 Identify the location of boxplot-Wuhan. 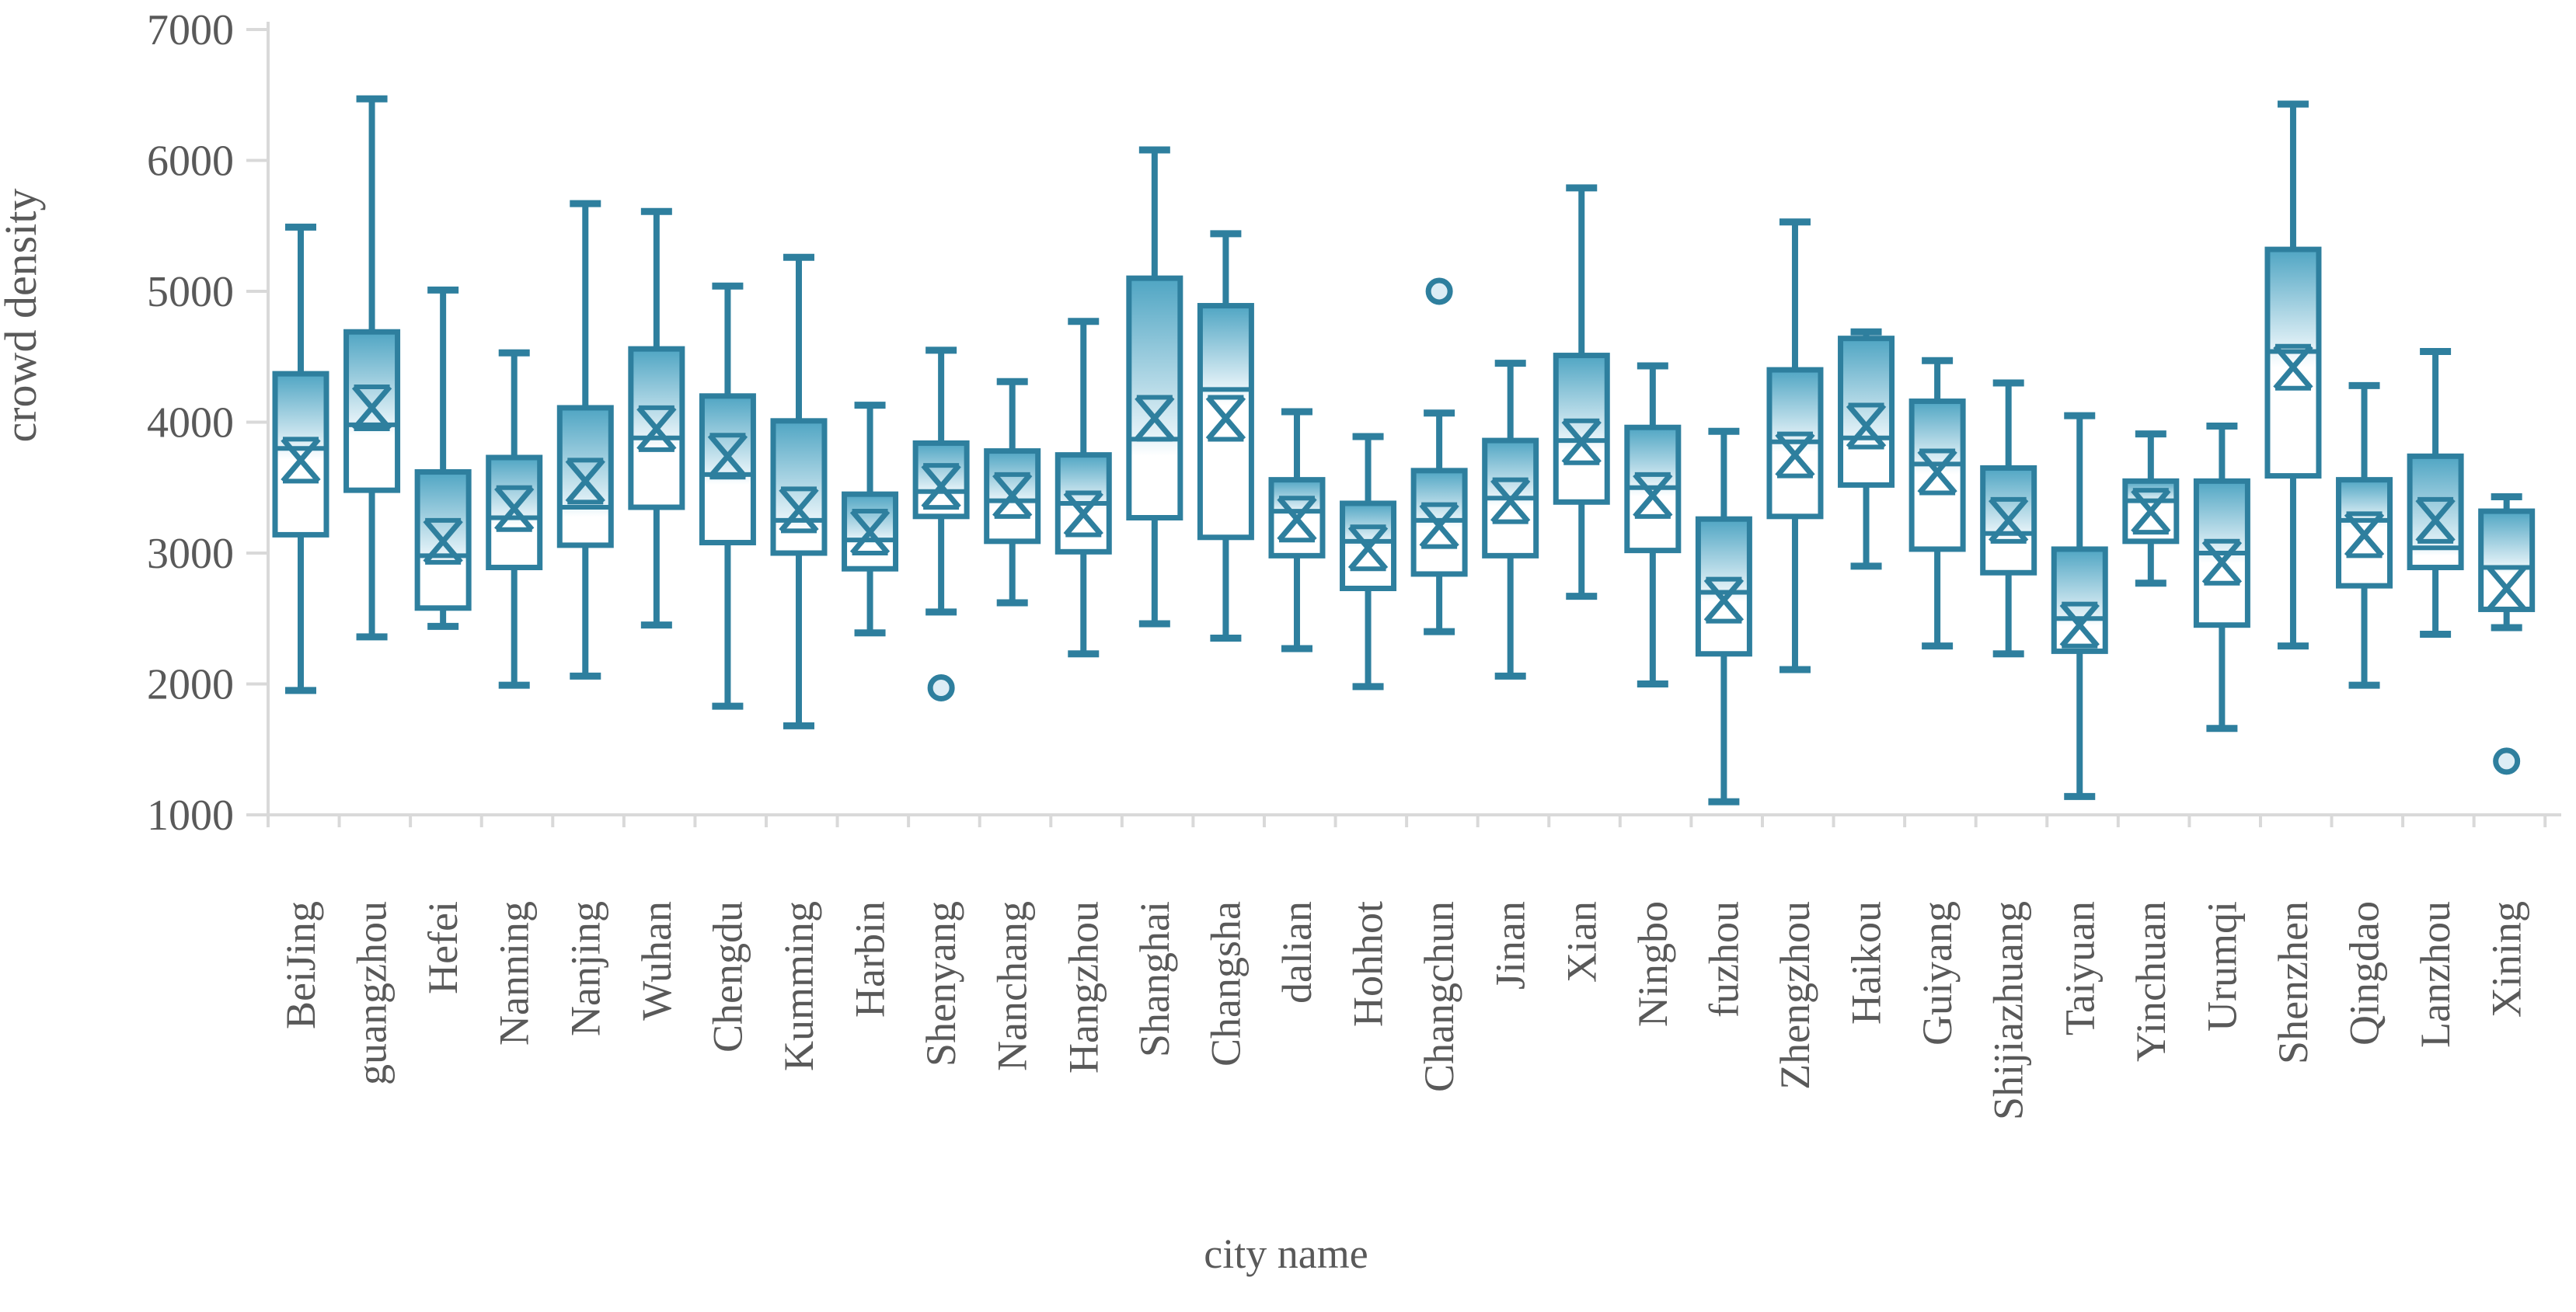
(656, 418).